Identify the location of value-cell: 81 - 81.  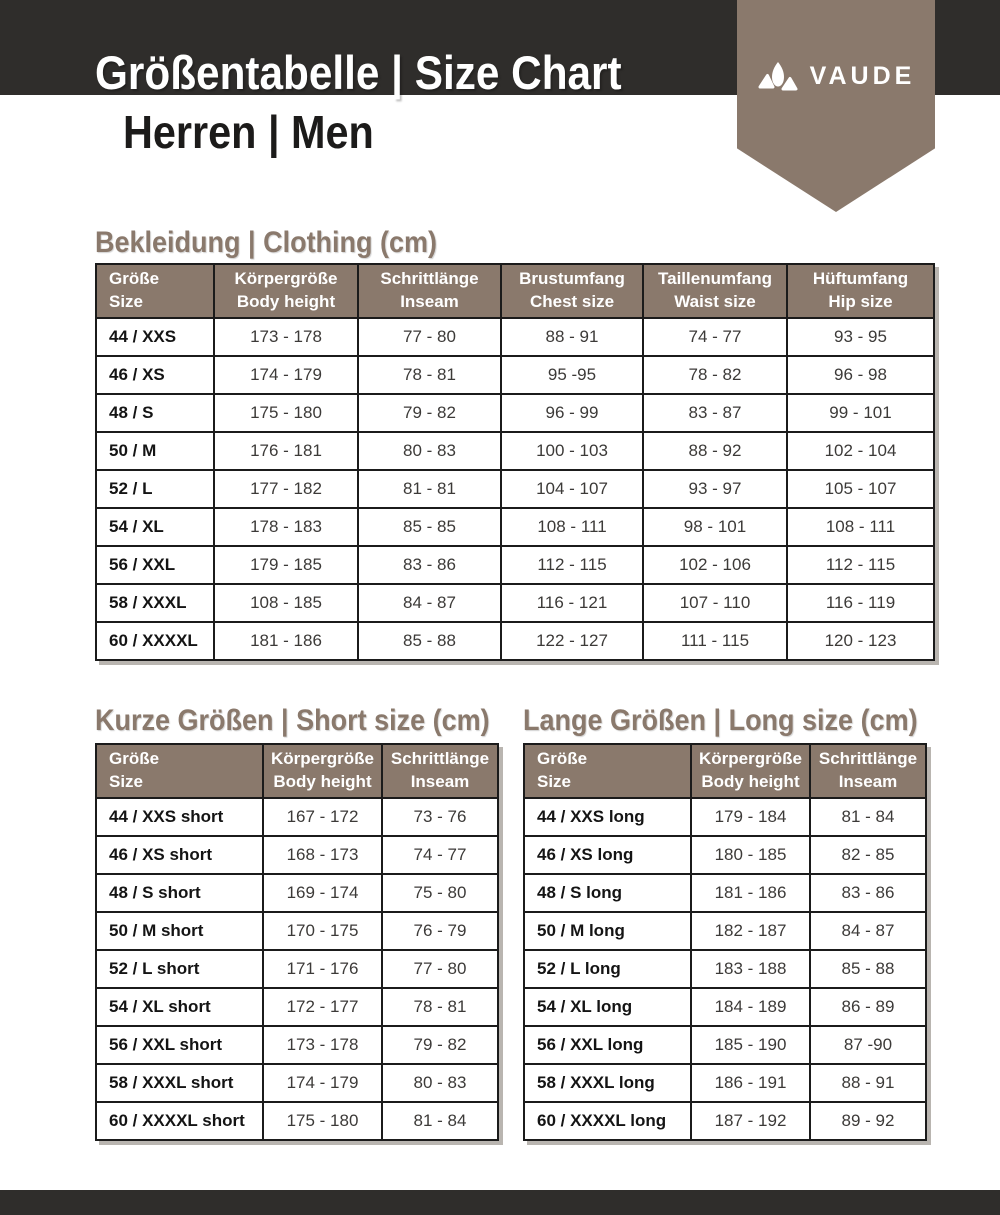
(429, 489).